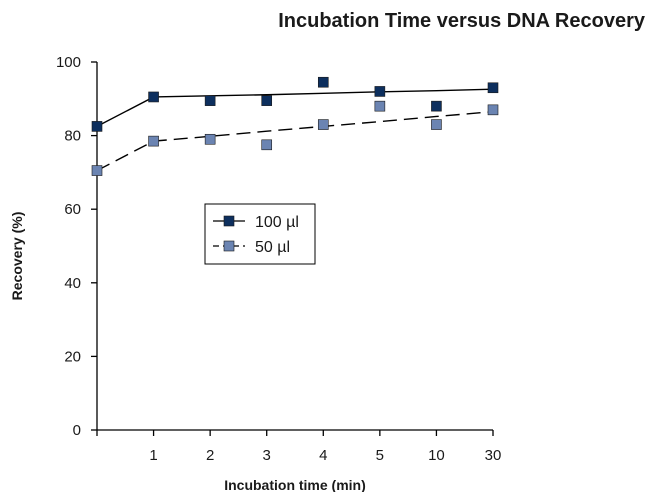 The height and width of the screenshot is (492, 651). Describe the element at coordinates (461, 21) in the screenshot. I see `chart-title: Incubation Time versus DNA Recovery` at that location.